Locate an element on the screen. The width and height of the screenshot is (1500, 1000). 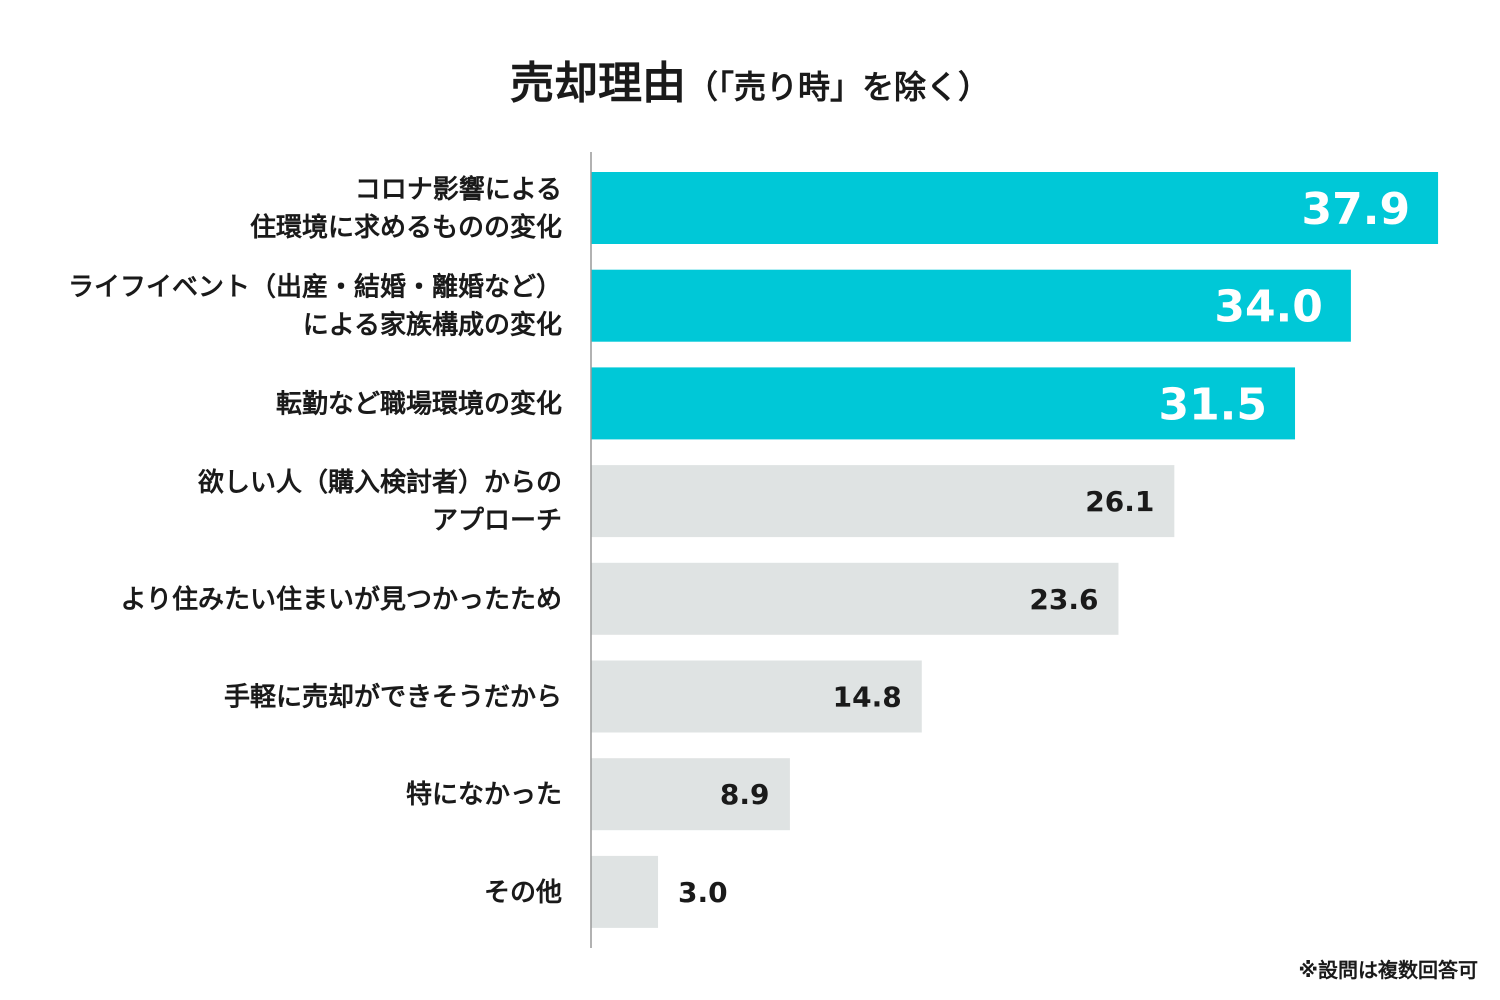
value-label-3: 31.5 is located at coordinates (1212, 404).